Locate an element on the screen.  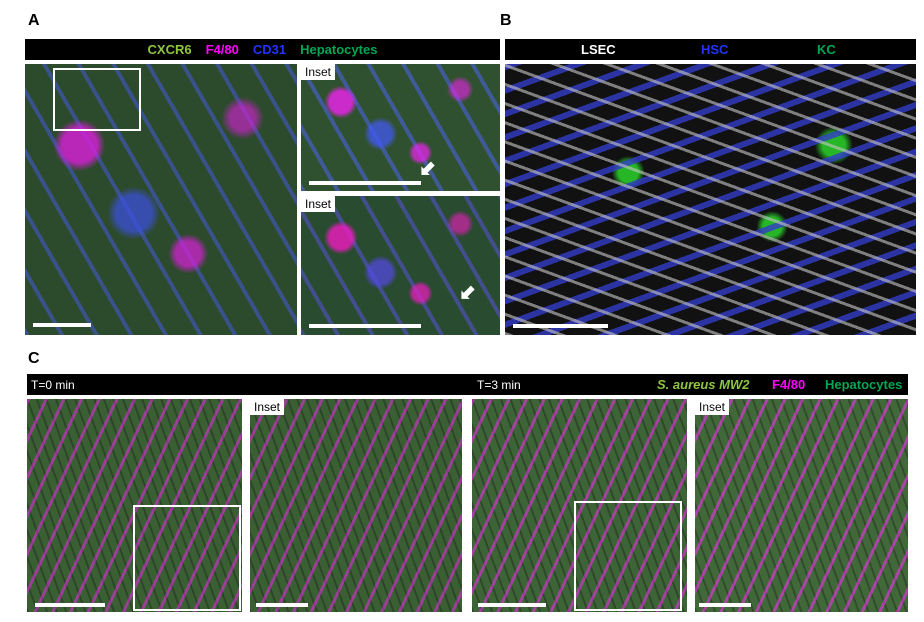
panel-c-label: C is located at coordinates (34, 358).